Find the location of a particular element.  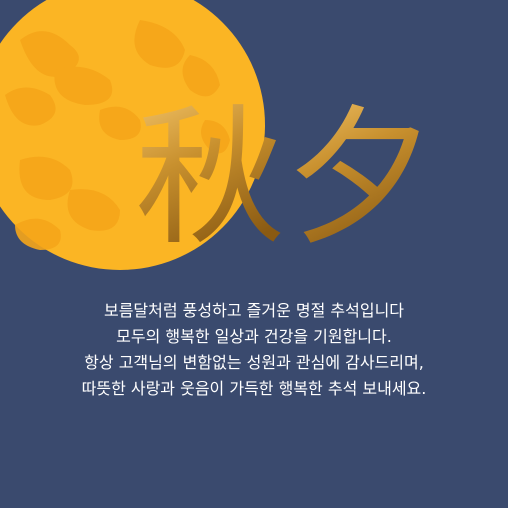

title-char-evening: 夕 is located at coordinates (360, 180).